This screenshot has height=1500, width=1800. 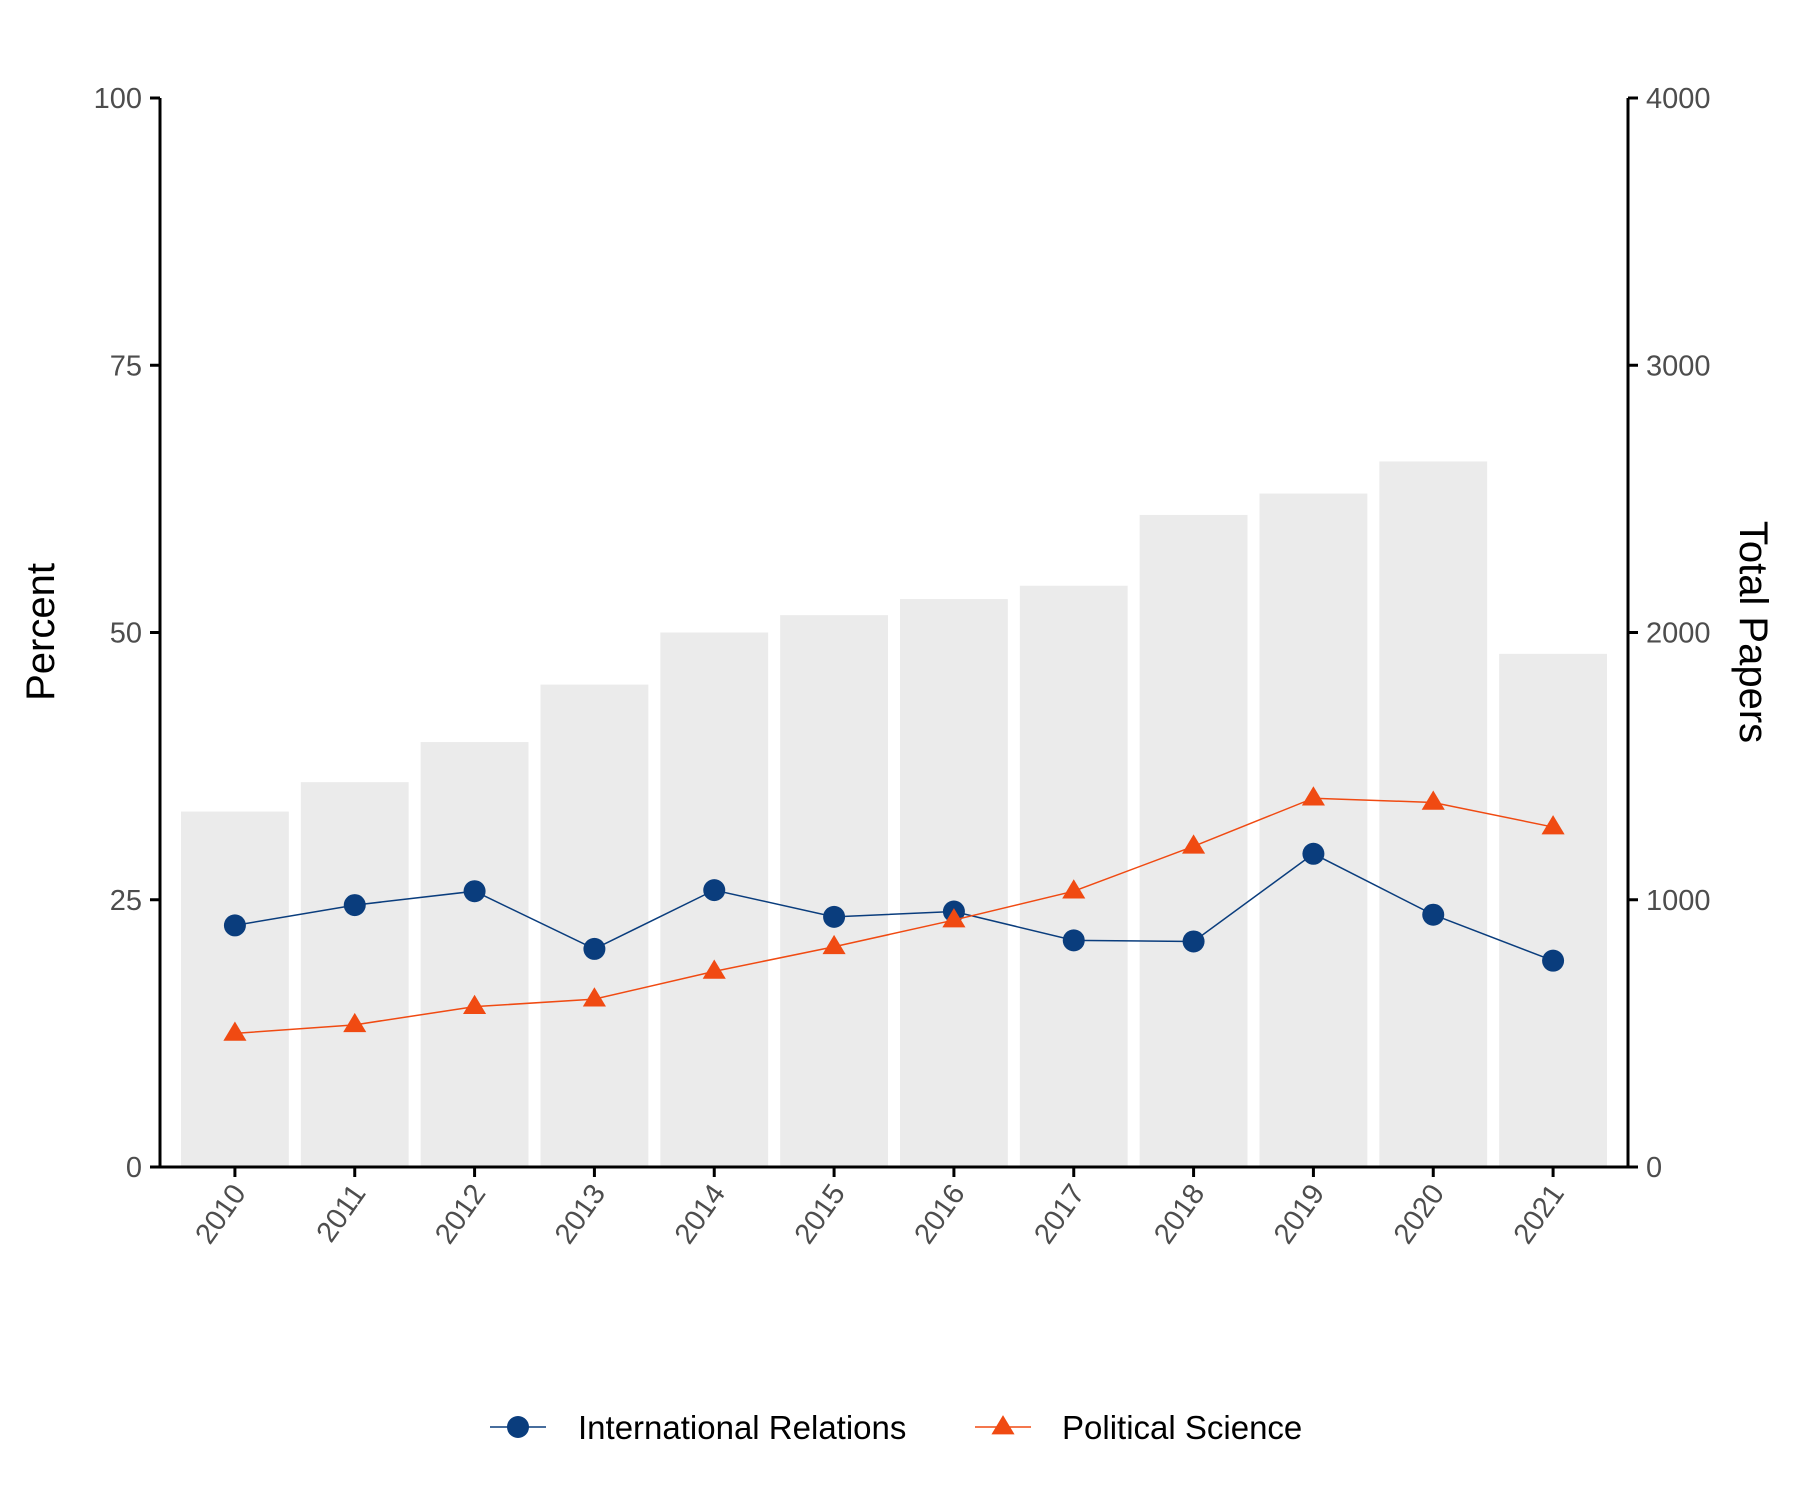 I want to click on point-international-relations-2013, so click(x=594, y=948).